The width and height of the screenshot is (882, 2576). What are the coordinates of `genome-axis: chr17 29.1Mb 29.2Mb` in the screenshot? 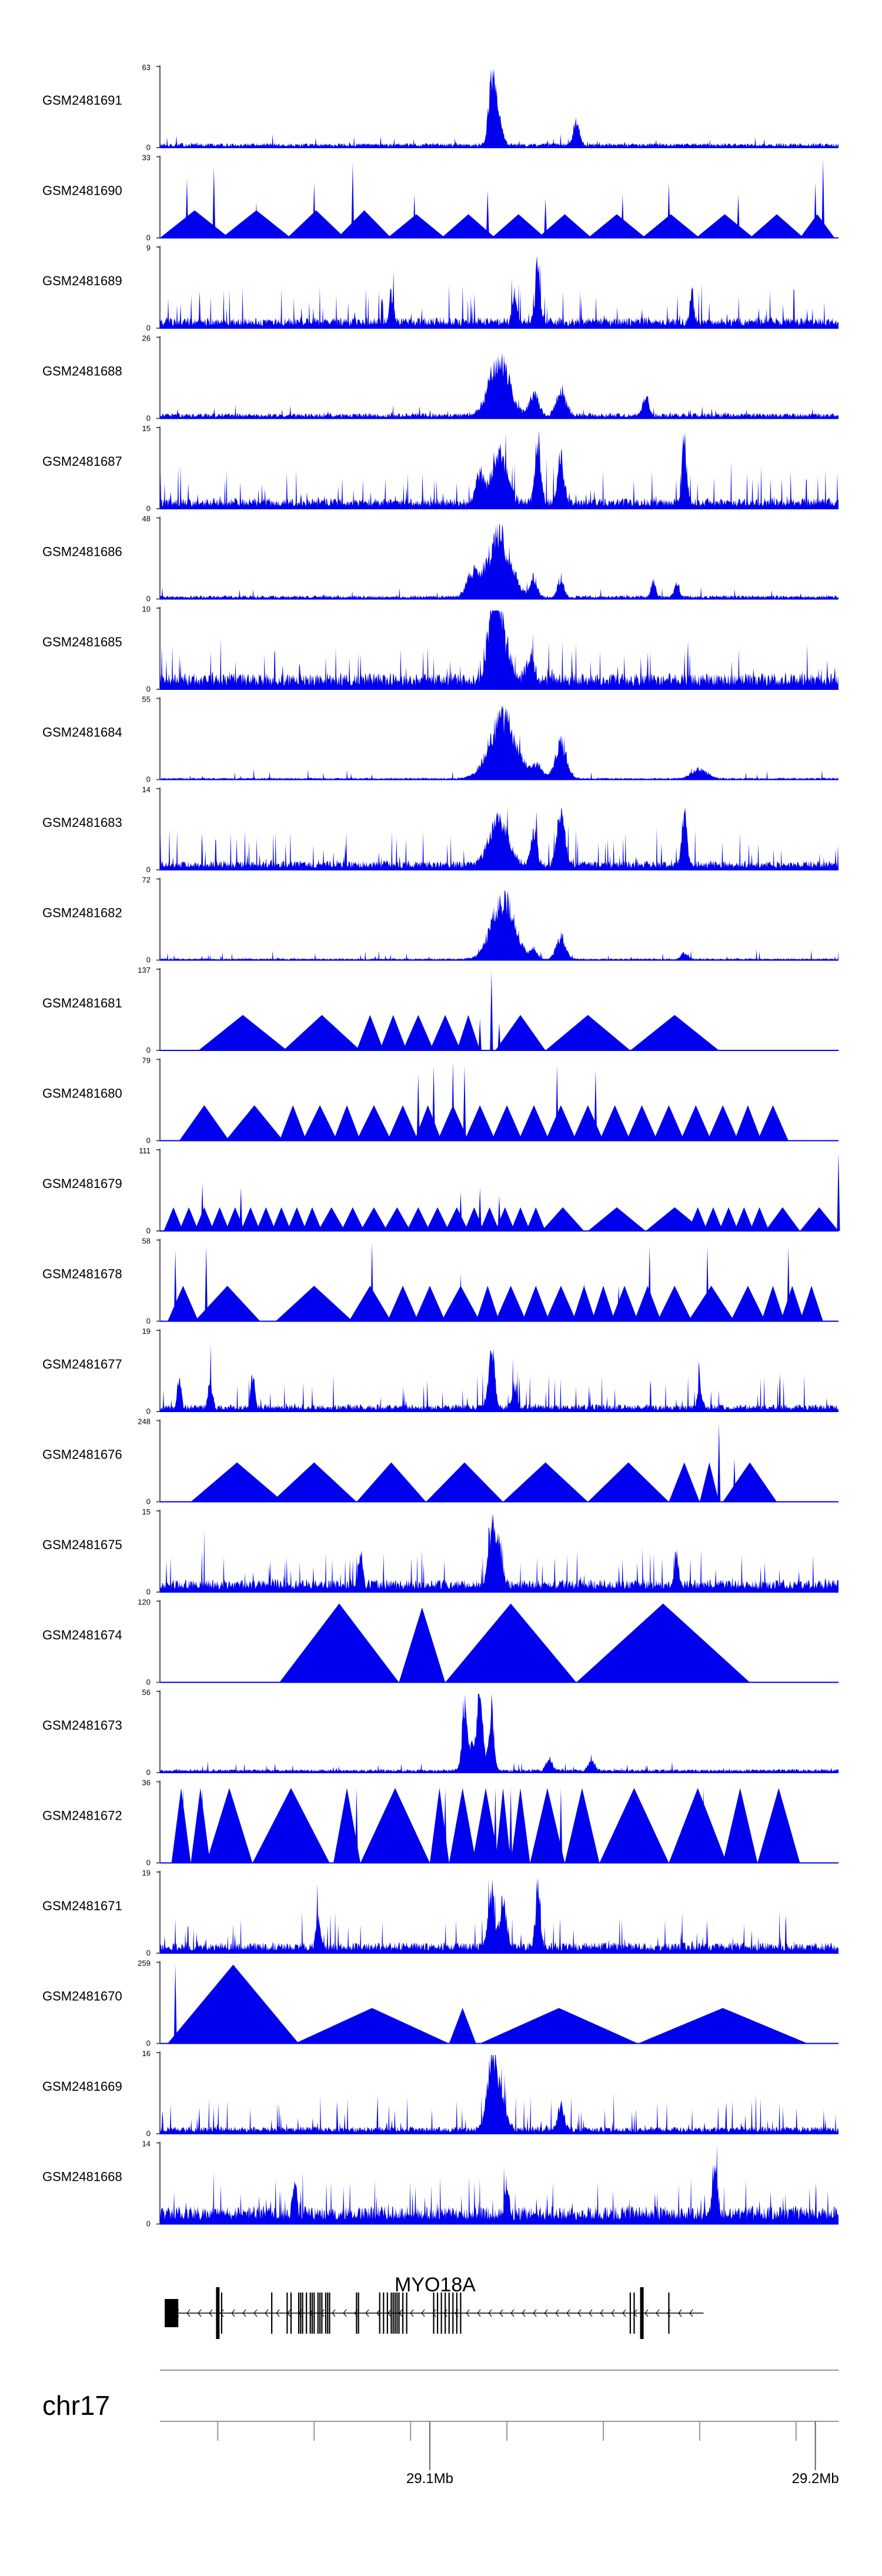 It's located at (440, 2428).